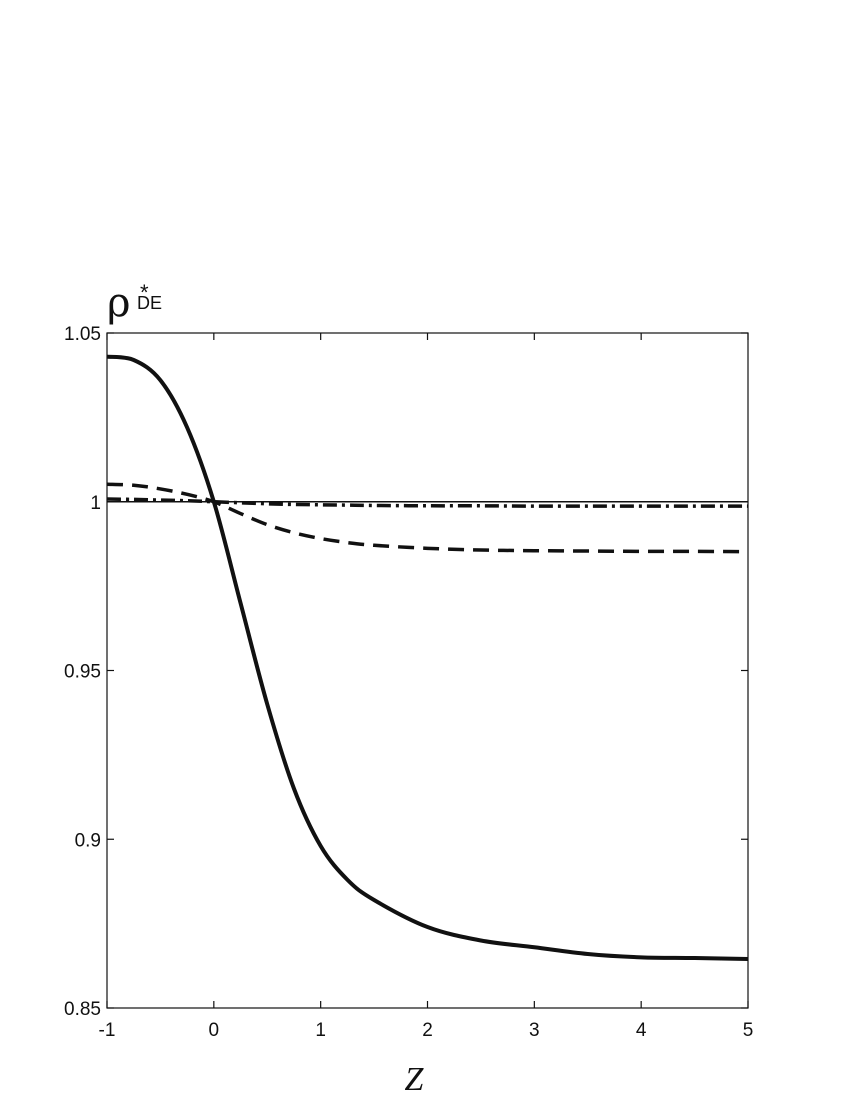 This screenshot has height=1100, width=850. I want to click on x-tick-label: 2, so click(427, 1030).